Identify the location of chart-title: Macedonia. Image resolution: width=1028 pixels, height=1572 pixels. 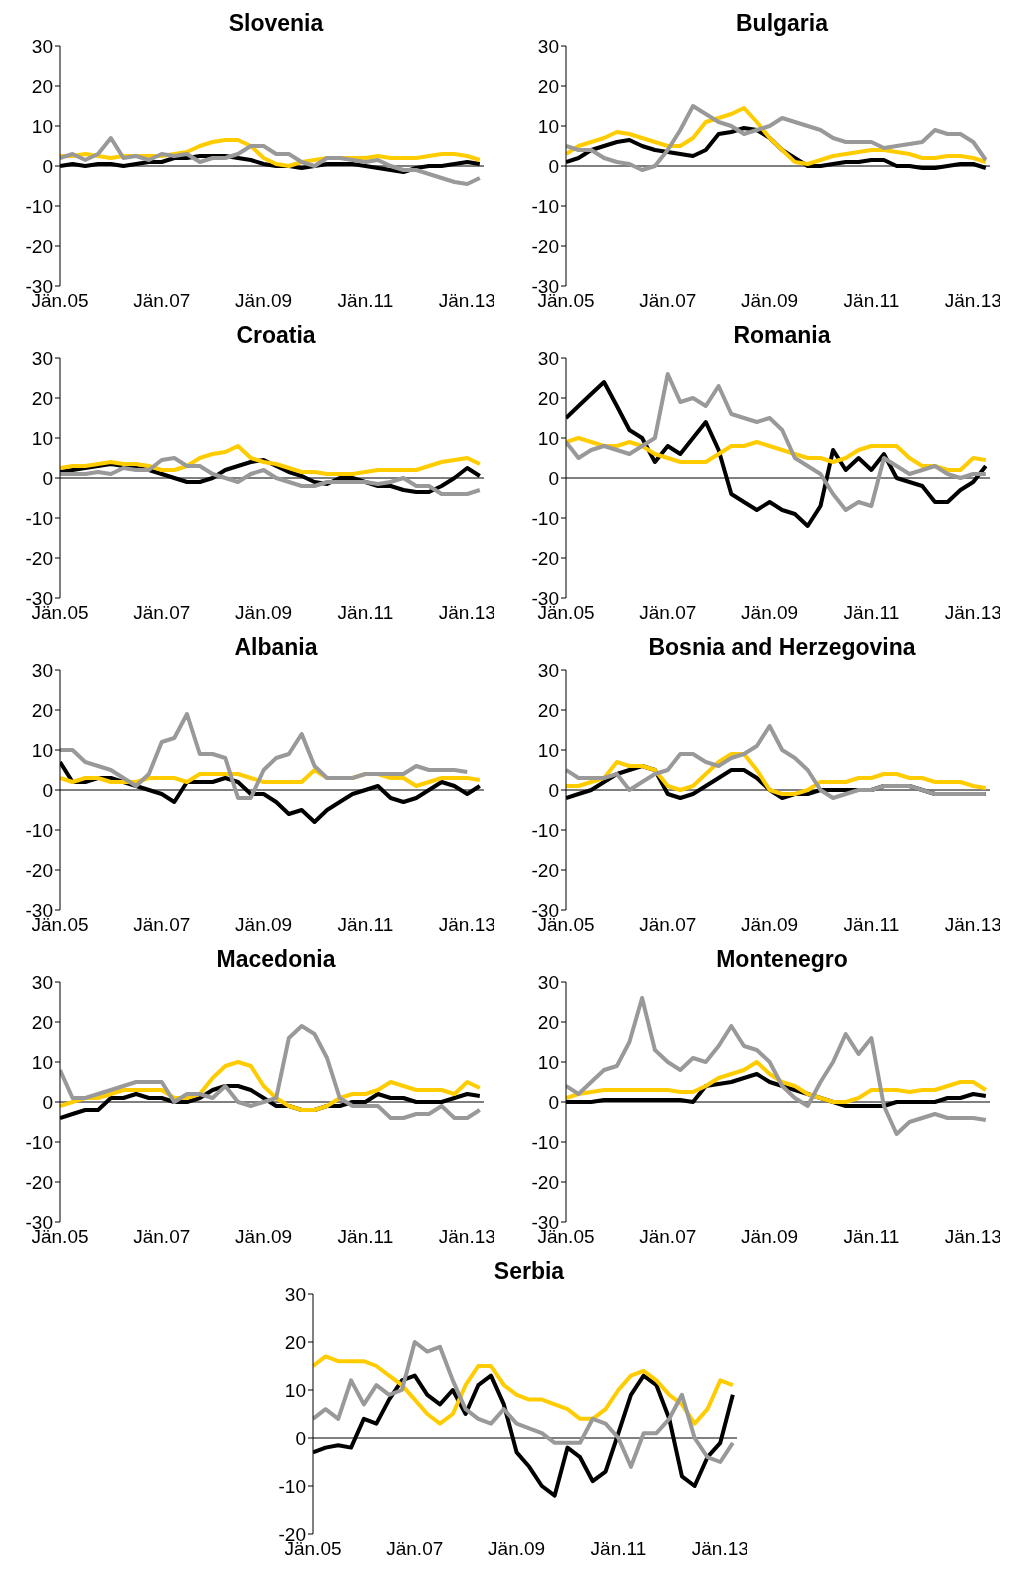
(276, 959).